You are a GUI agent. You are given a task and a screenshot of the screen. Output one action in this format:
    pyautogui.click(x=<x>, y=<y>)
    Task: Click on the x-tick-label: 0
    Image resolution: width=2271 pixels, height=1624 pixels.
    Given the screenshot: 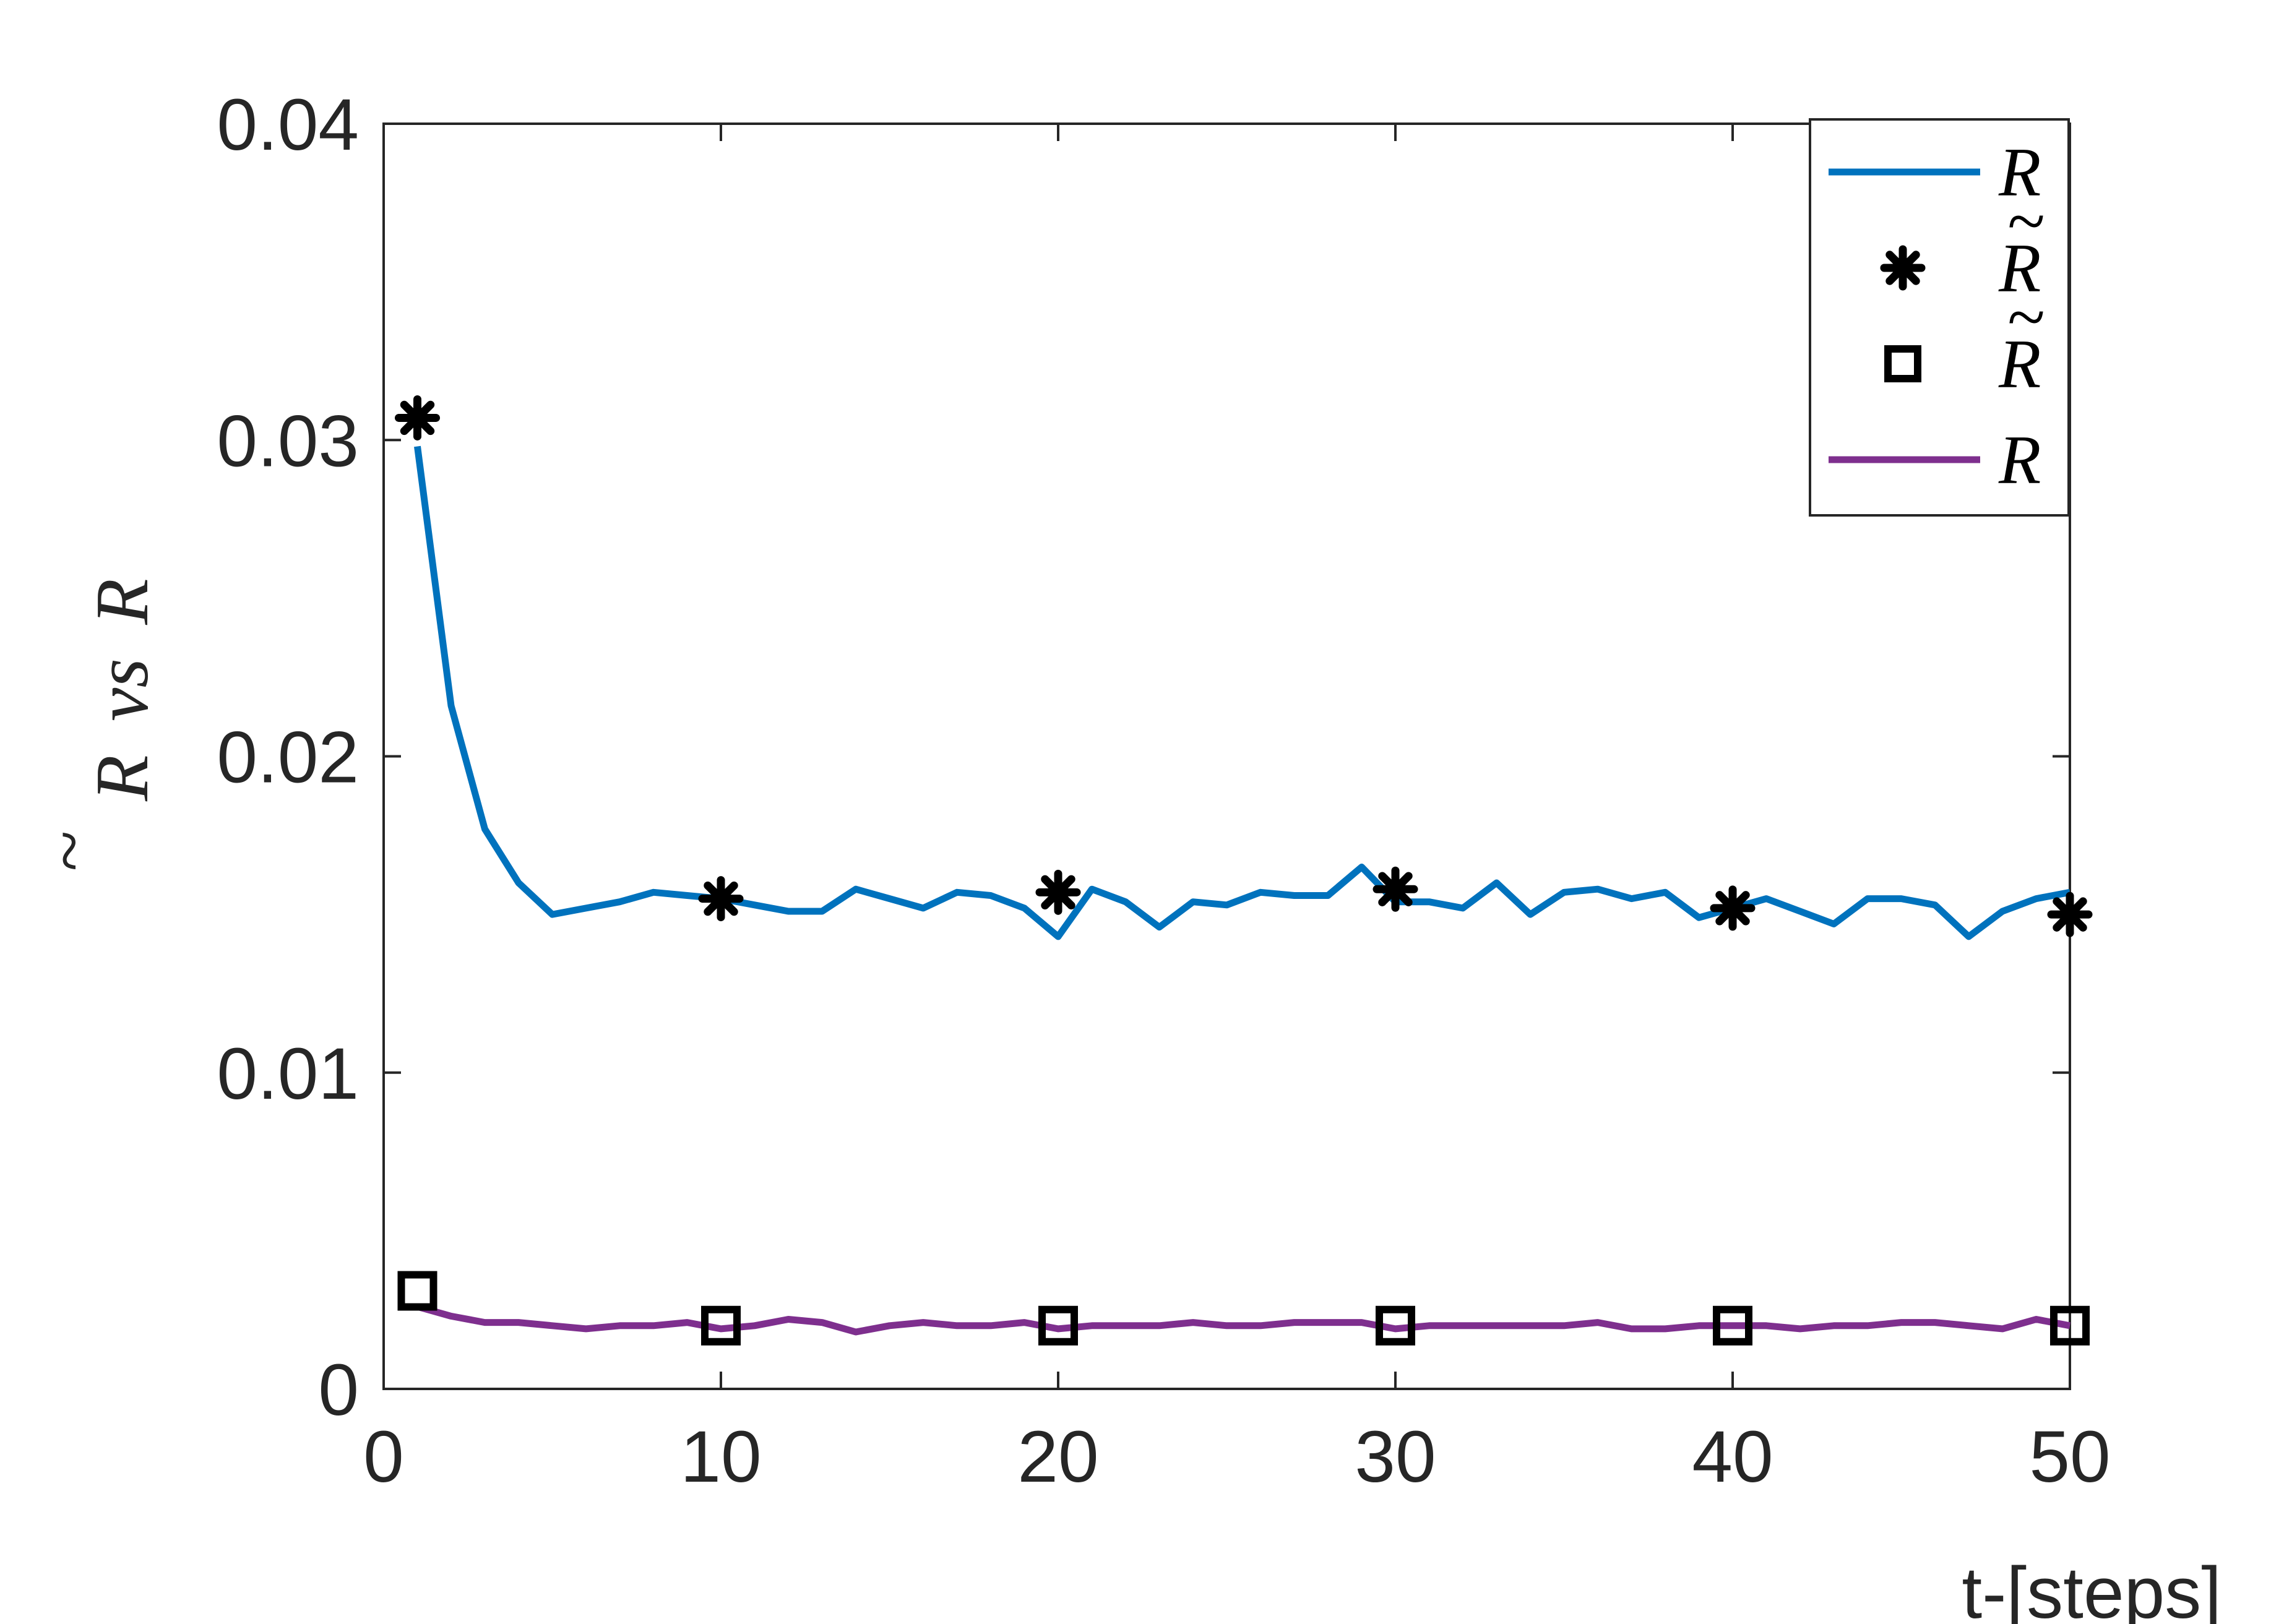 What is the action you would take?
    pyautogui.click(x=383, y=1457)
    